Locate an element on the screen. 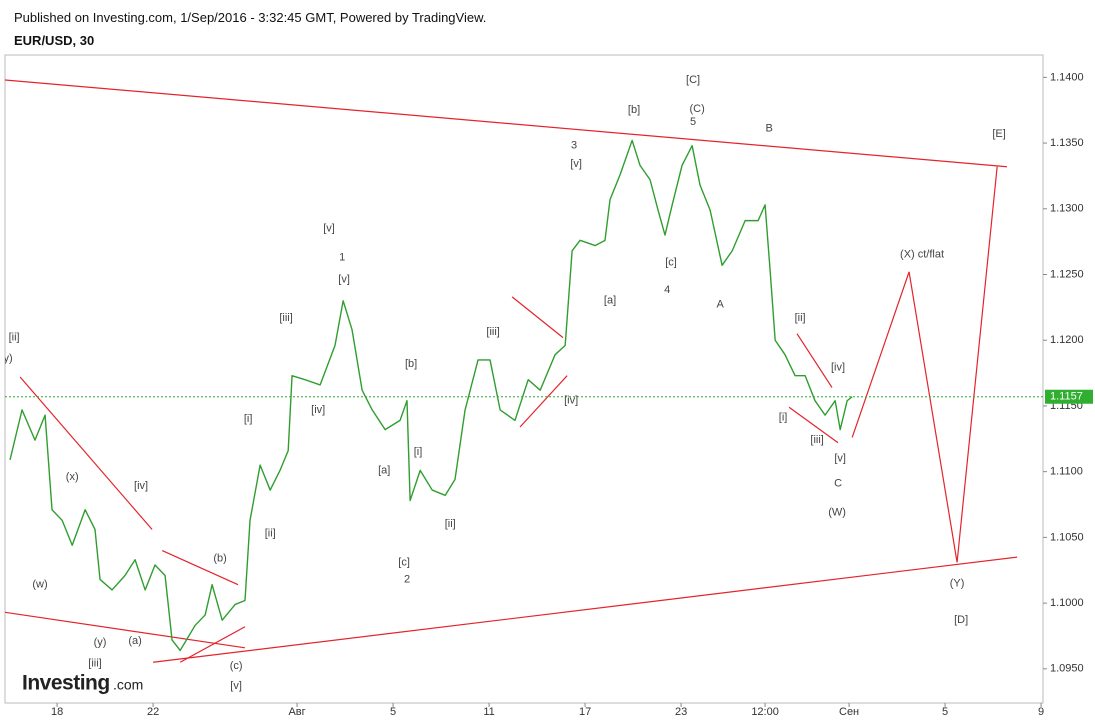 The image size is (1095, 723). x-tick-label: 11 is located at coordinates (488, 712).